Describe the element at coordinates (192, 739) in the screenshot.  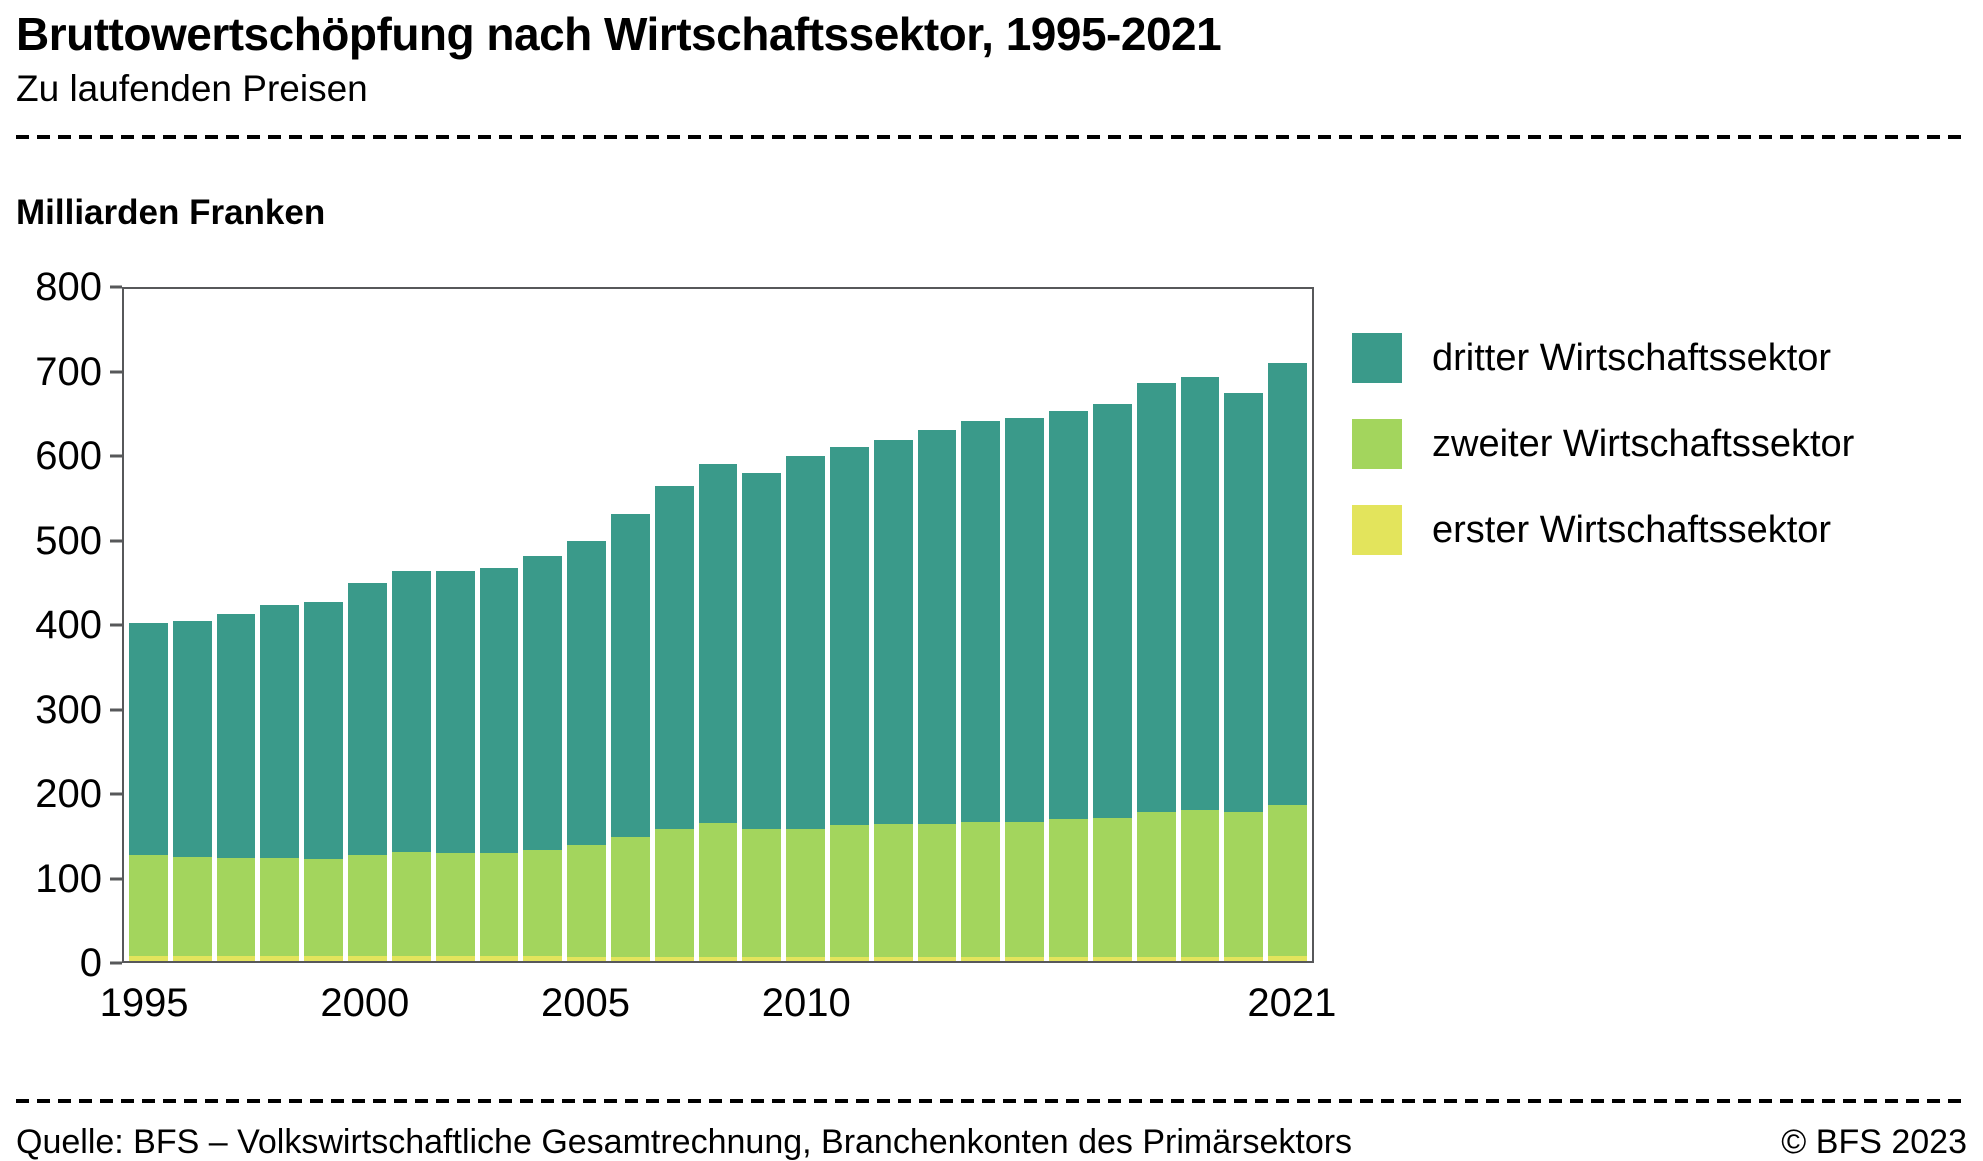
I see `bar-segment-dritter-1996` at that location.